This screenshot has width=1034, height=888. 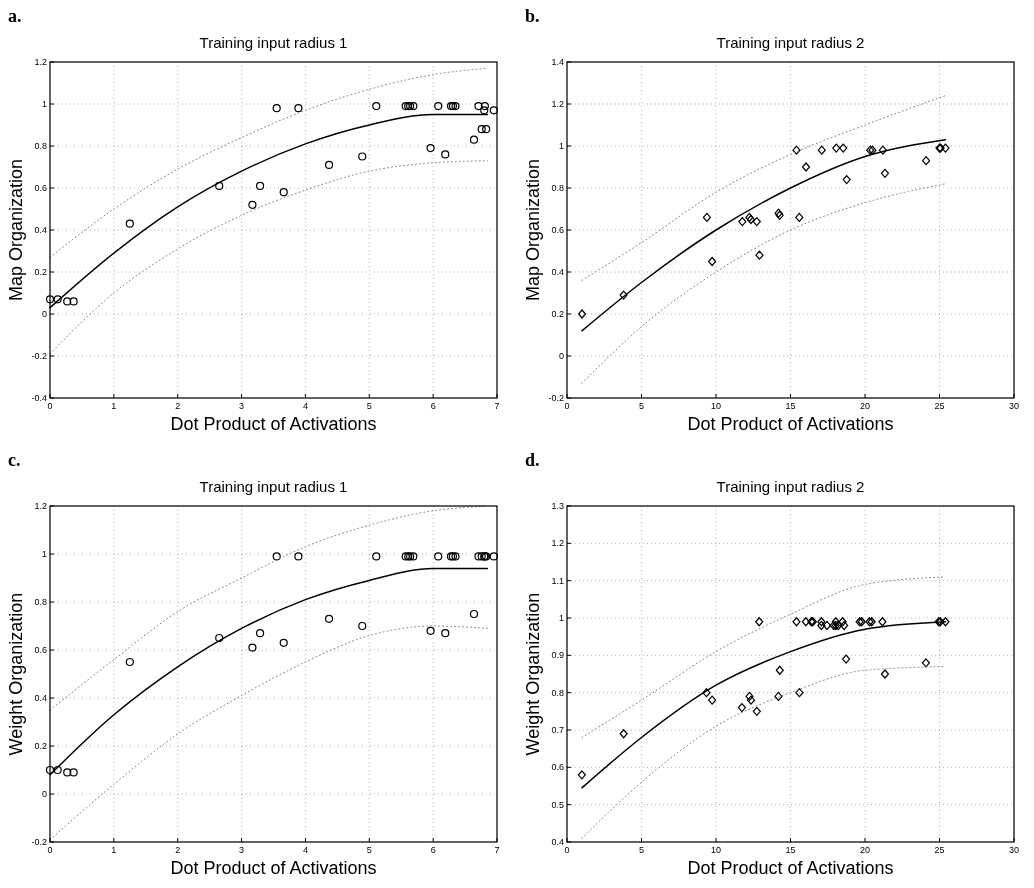 I want to click on x-tick-label: 15, so click(x=790, y=406).